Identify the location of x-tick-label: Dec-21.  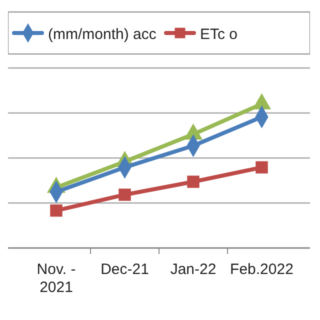
(124, 269).